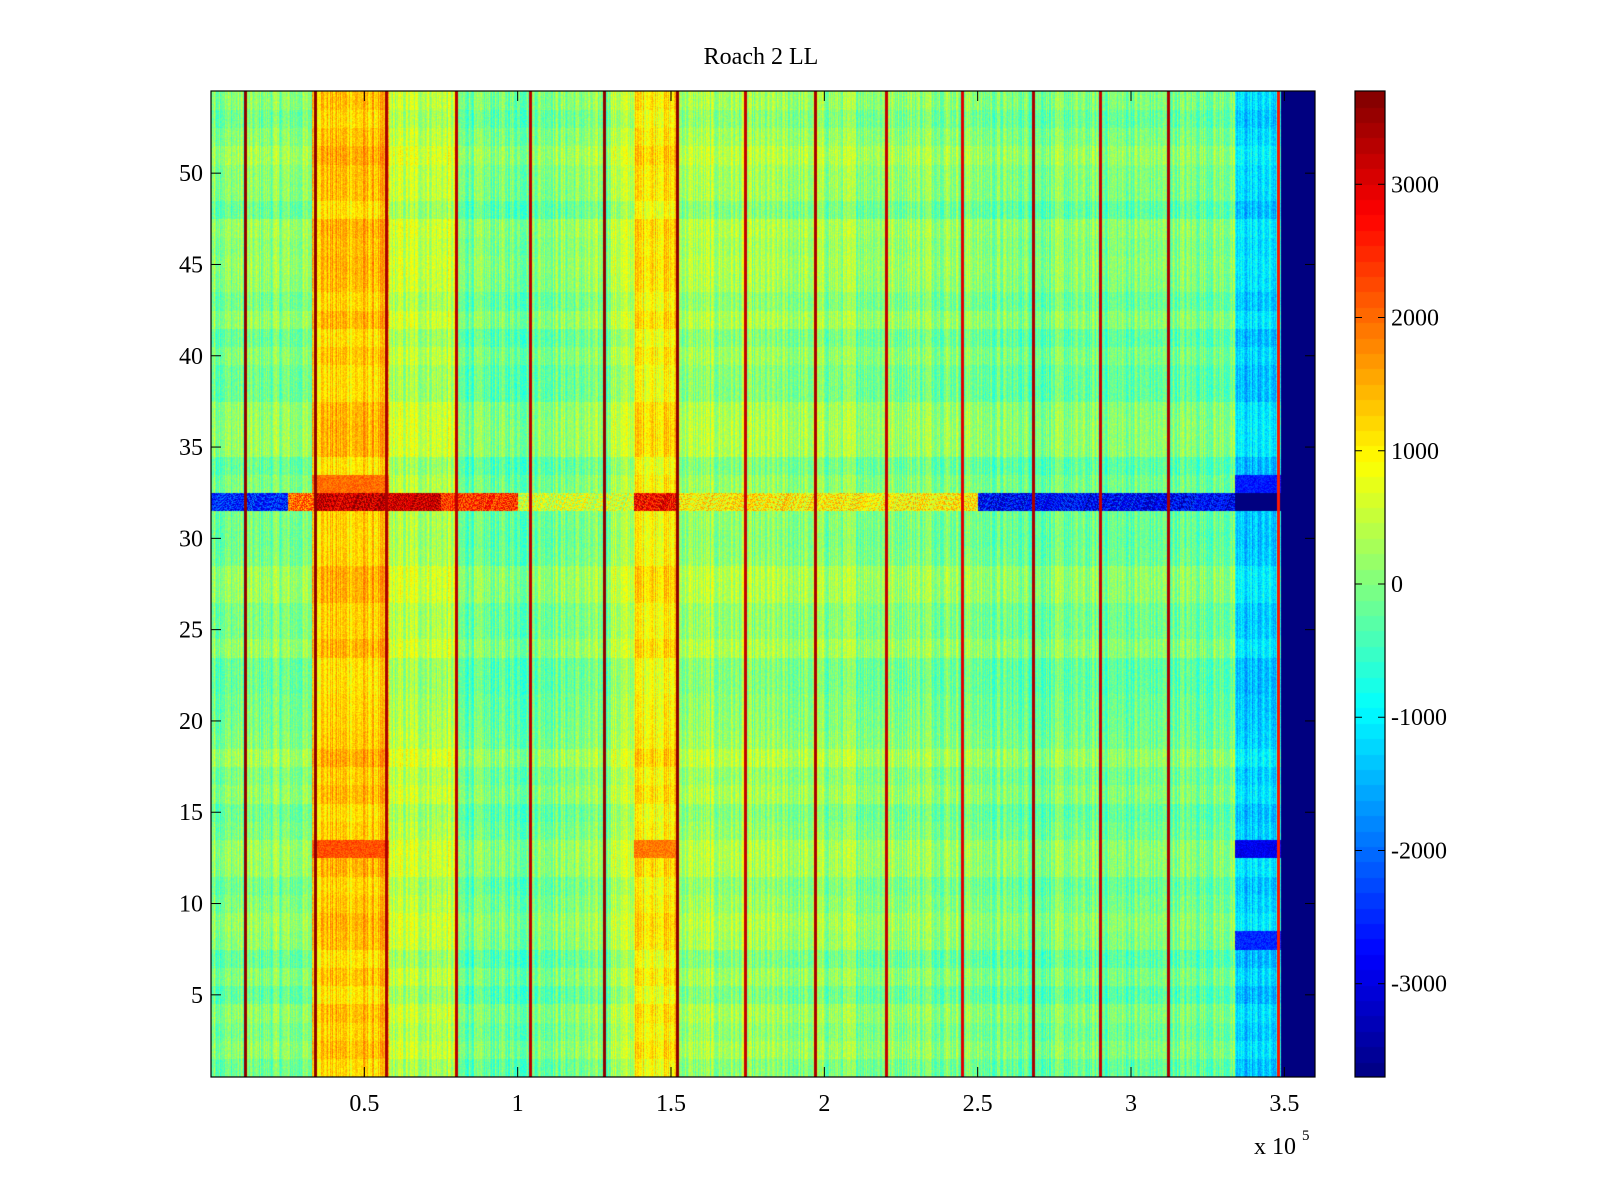 The image size is (1600, 1200). What do you see at coordinates (1419, 985) in the screenshot?
I see `colorbar-tick-label: -3000` at bounding box center [1419, 985].